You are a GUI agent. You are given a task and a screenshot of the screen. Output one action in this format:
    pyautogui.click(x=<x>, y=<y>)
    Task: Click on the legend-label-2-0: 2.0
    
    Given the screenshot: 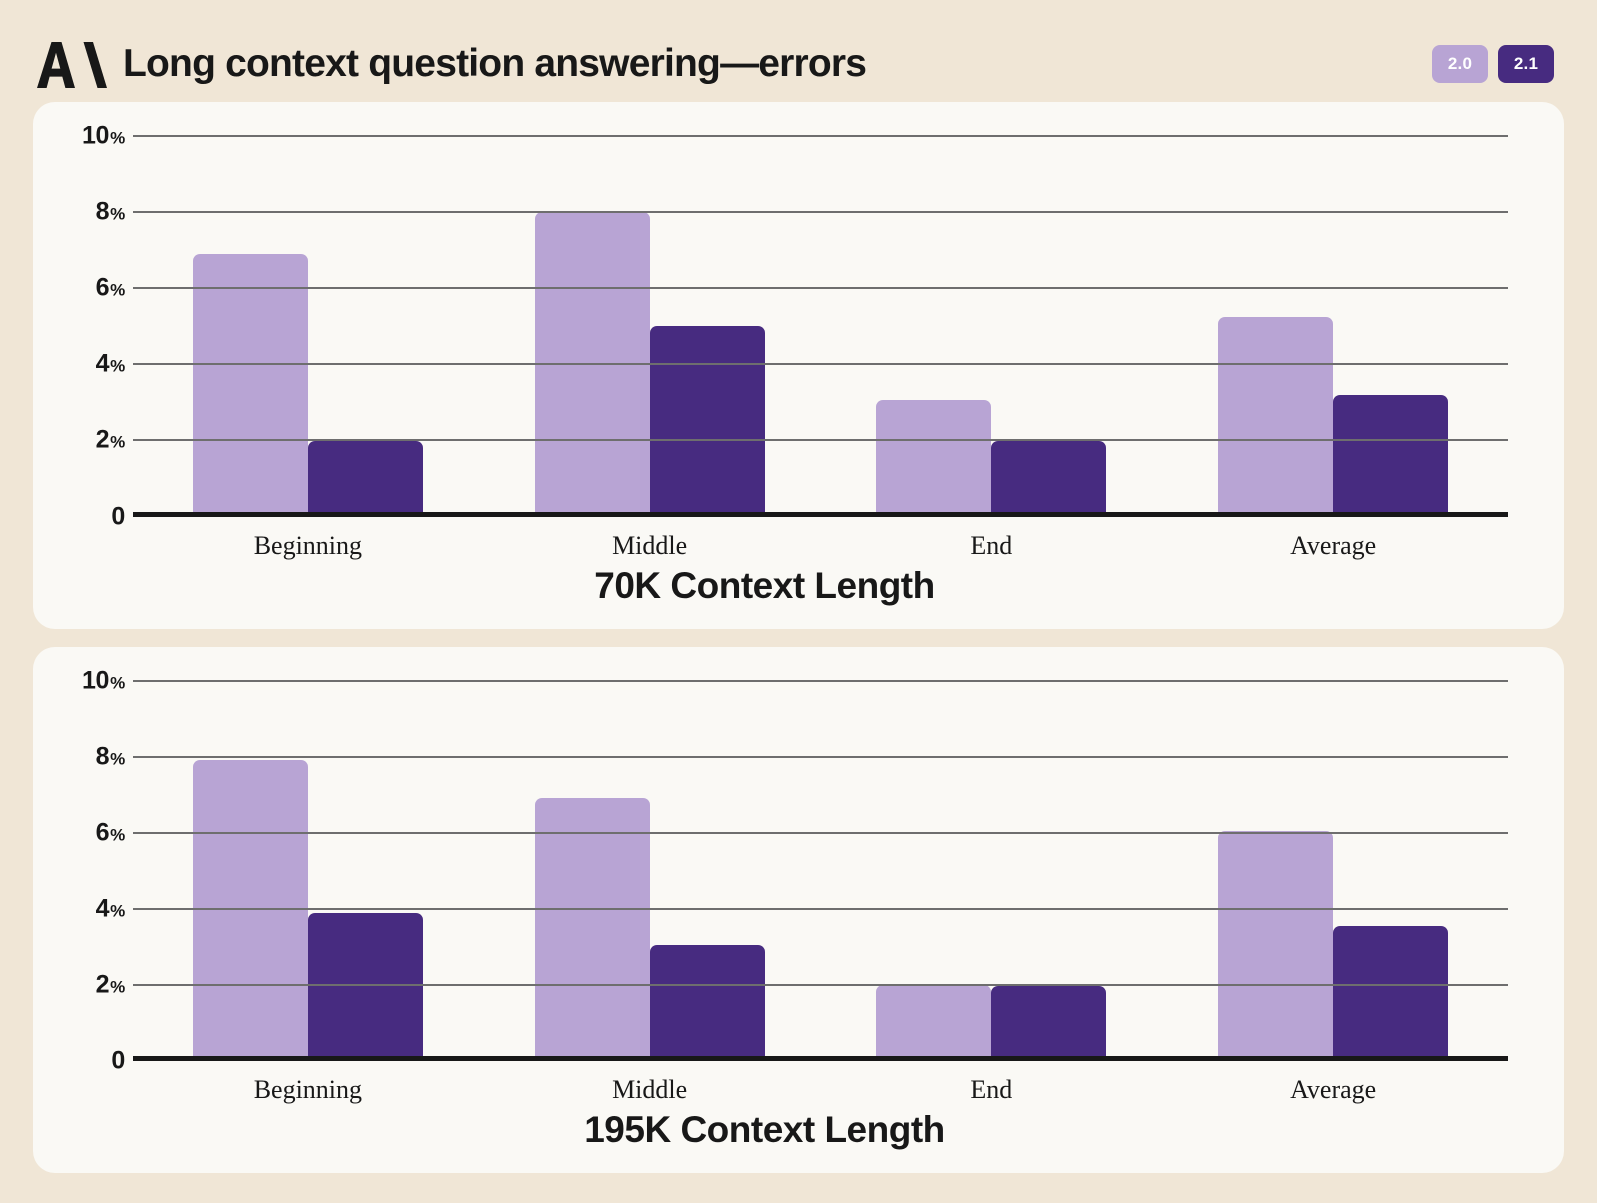 What is the action you would take?
    pyautogui.click(x=1460, y=63)
    